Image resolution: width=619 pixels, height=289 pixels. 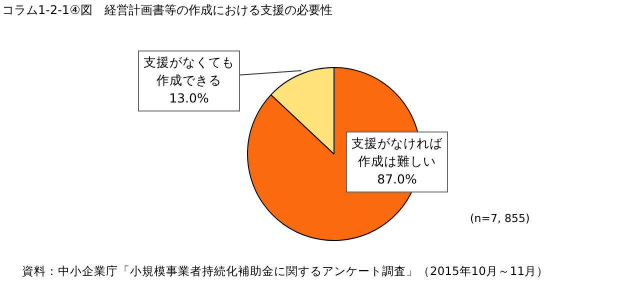 What do you see at coordinates (398, 151) in the screenshot?
I see `slice-label: 支援がなければ作成は難しい` at bounding box center [398, 151].